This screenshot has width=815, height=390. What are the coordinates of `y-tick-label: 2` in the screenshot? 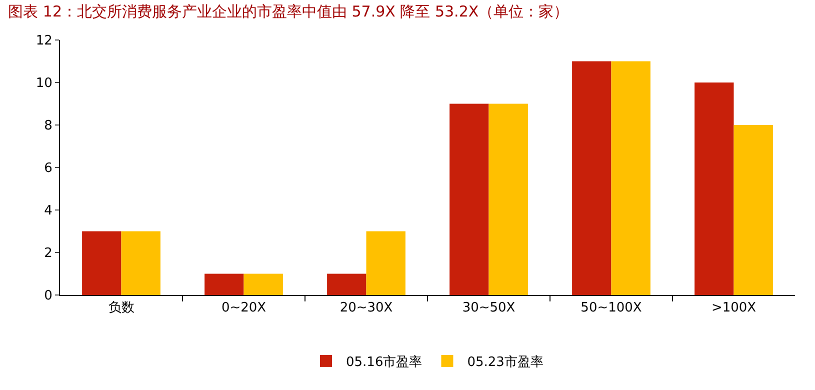 It's located at (48, 254).